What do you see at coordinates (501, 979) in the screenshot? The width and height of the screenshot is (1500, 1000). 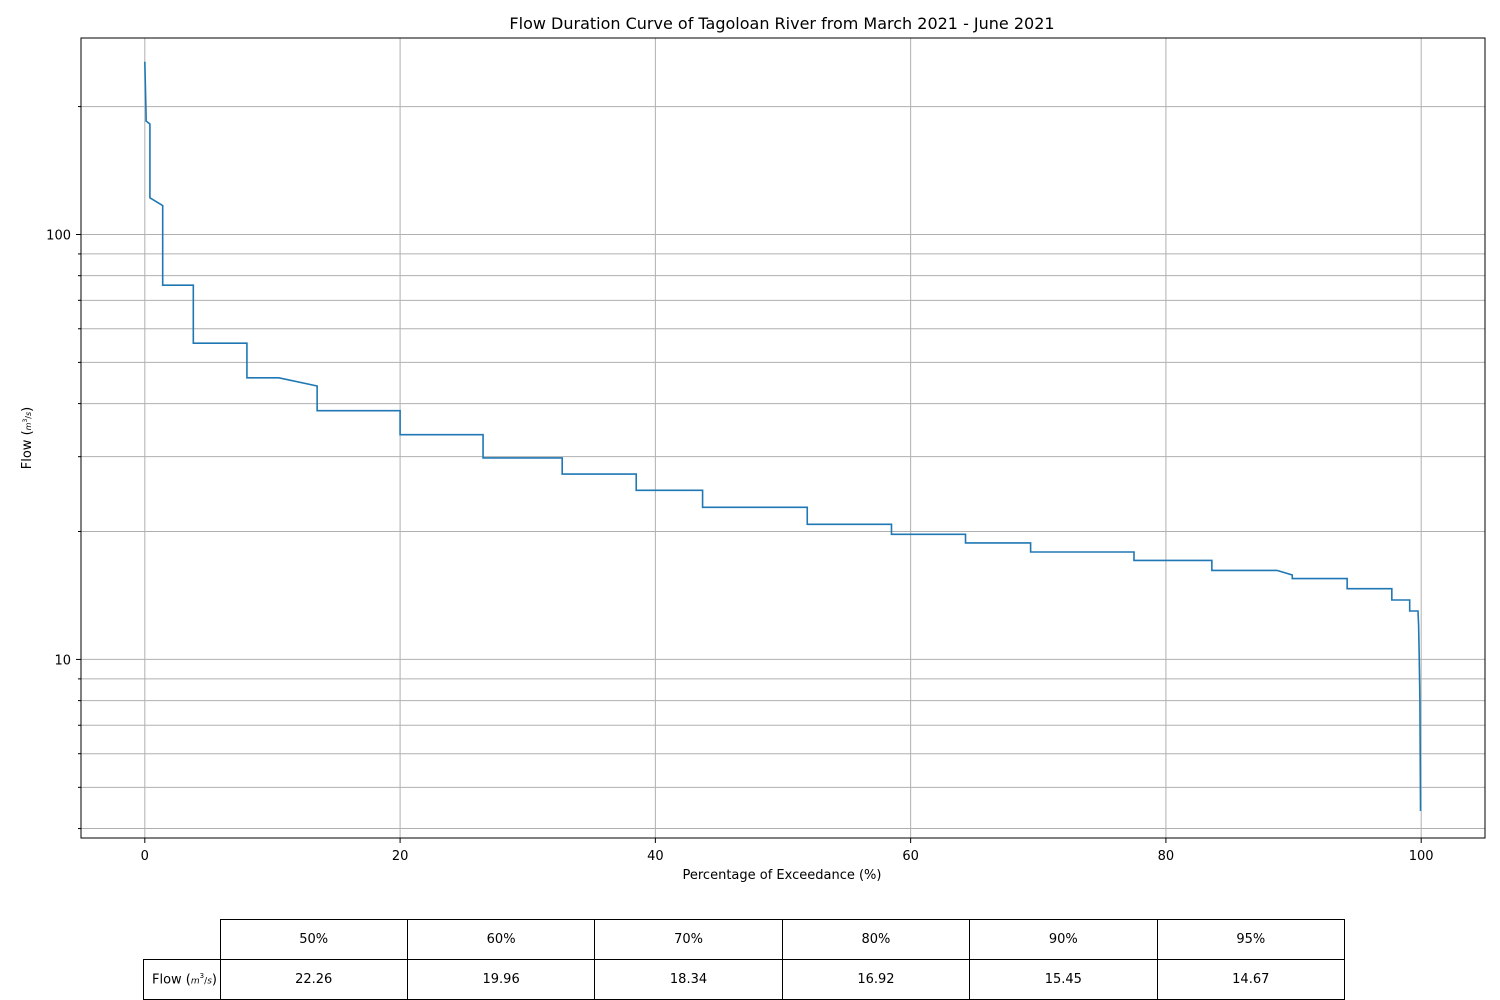 I see `table-cell: 19.96` at bounding box center [501, 979].